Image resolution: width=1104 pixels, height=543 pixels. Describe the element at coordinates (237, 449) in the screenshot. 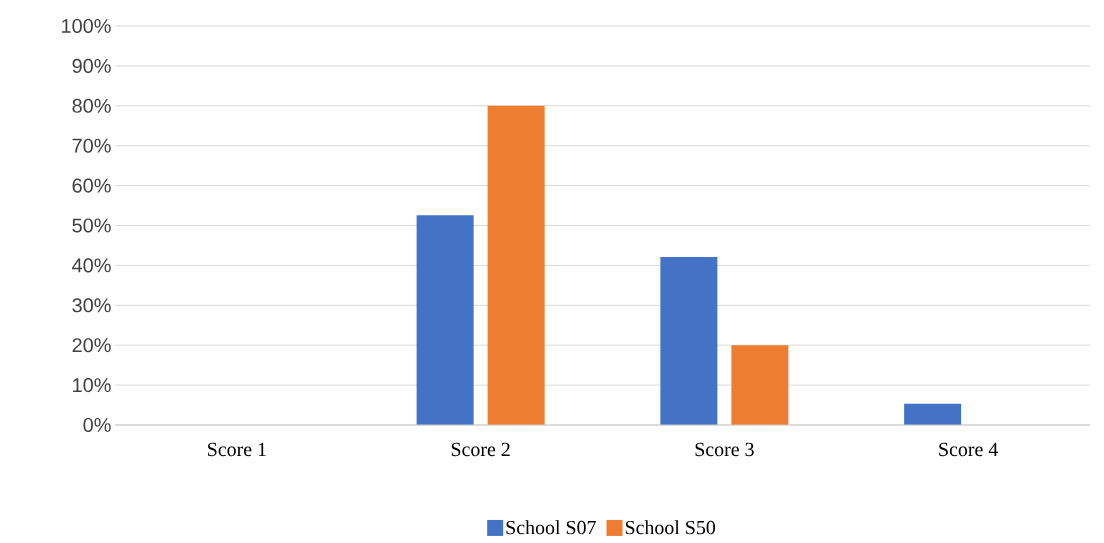

I see `x-tick-label: Score 1` at that location.